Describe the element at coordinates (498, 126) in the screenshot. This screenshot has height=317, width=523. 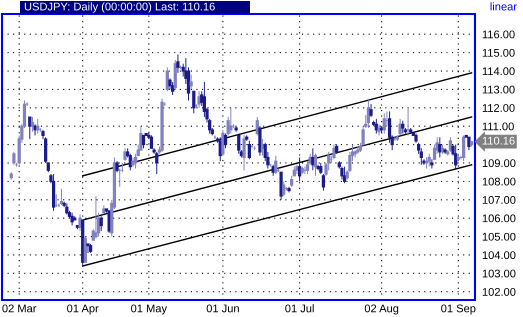
I see `y-tick-label: 111.00` at that location.